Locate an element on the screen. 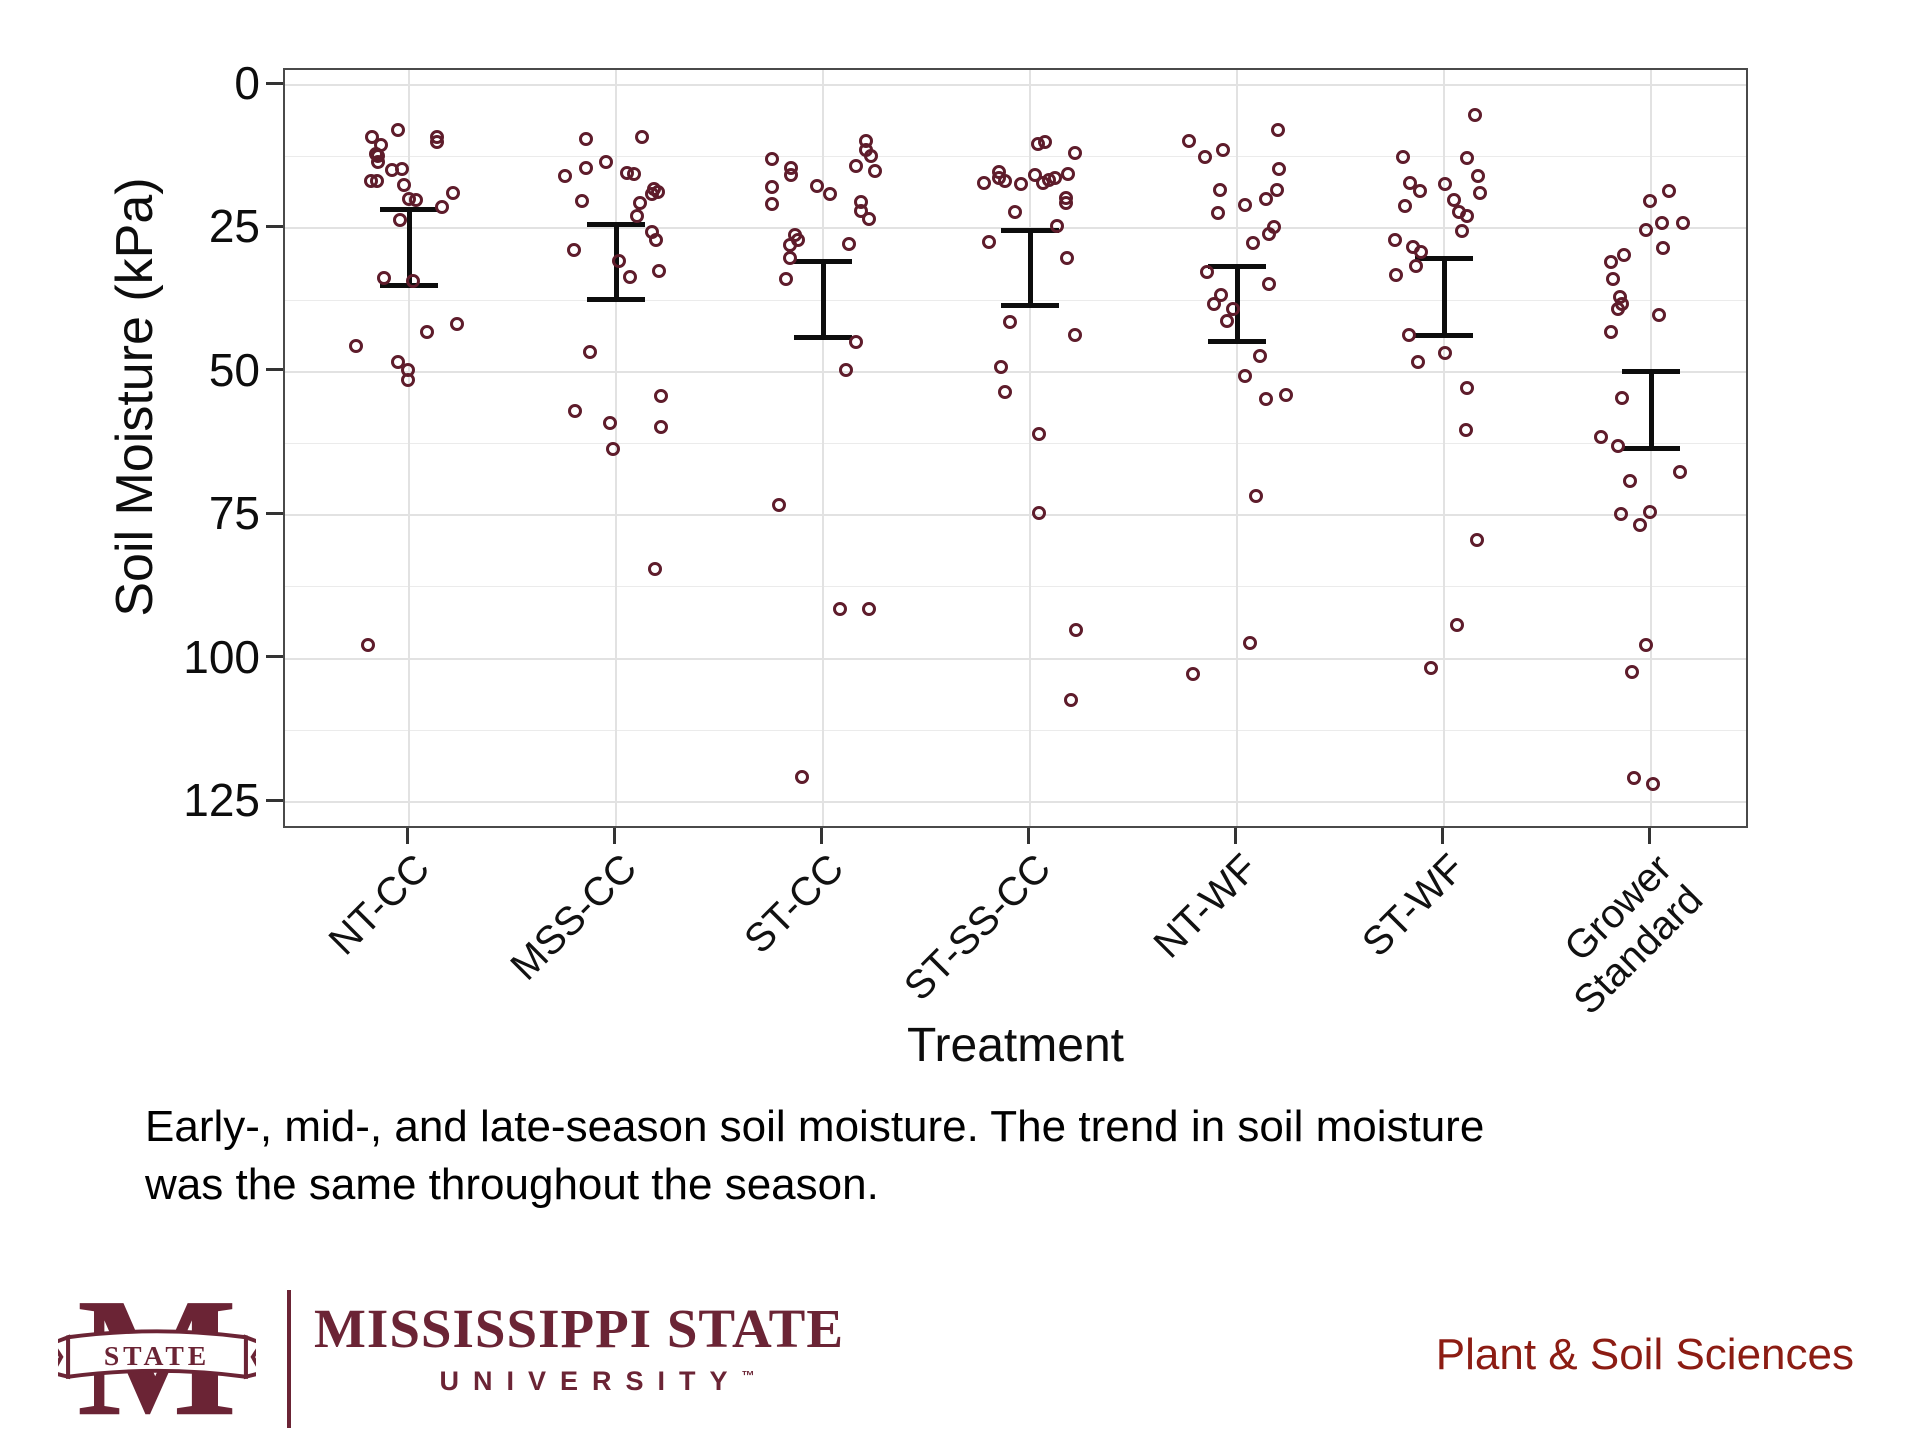 The height and width of the screenshot is (1440, 1920). y-tick-label-125: 125 is located at coordinates (221, 800).